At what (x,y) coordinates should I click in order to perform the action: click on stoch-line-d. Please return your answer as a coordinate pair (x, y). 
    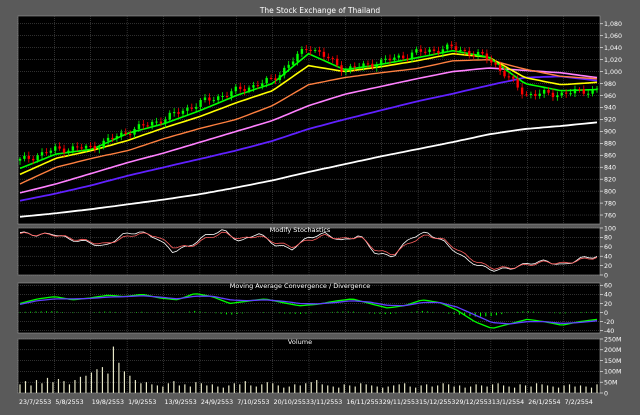
    Looking at the image, I should click on (308, 250).